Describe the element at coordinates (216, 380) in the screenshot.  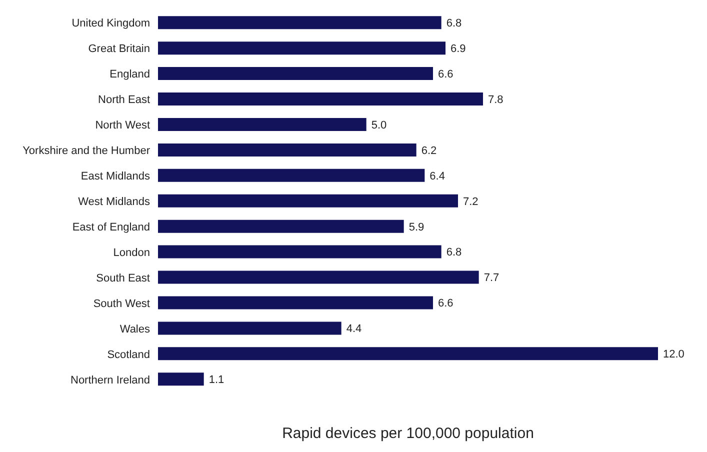
I see `data-label: 1.1` at that location.